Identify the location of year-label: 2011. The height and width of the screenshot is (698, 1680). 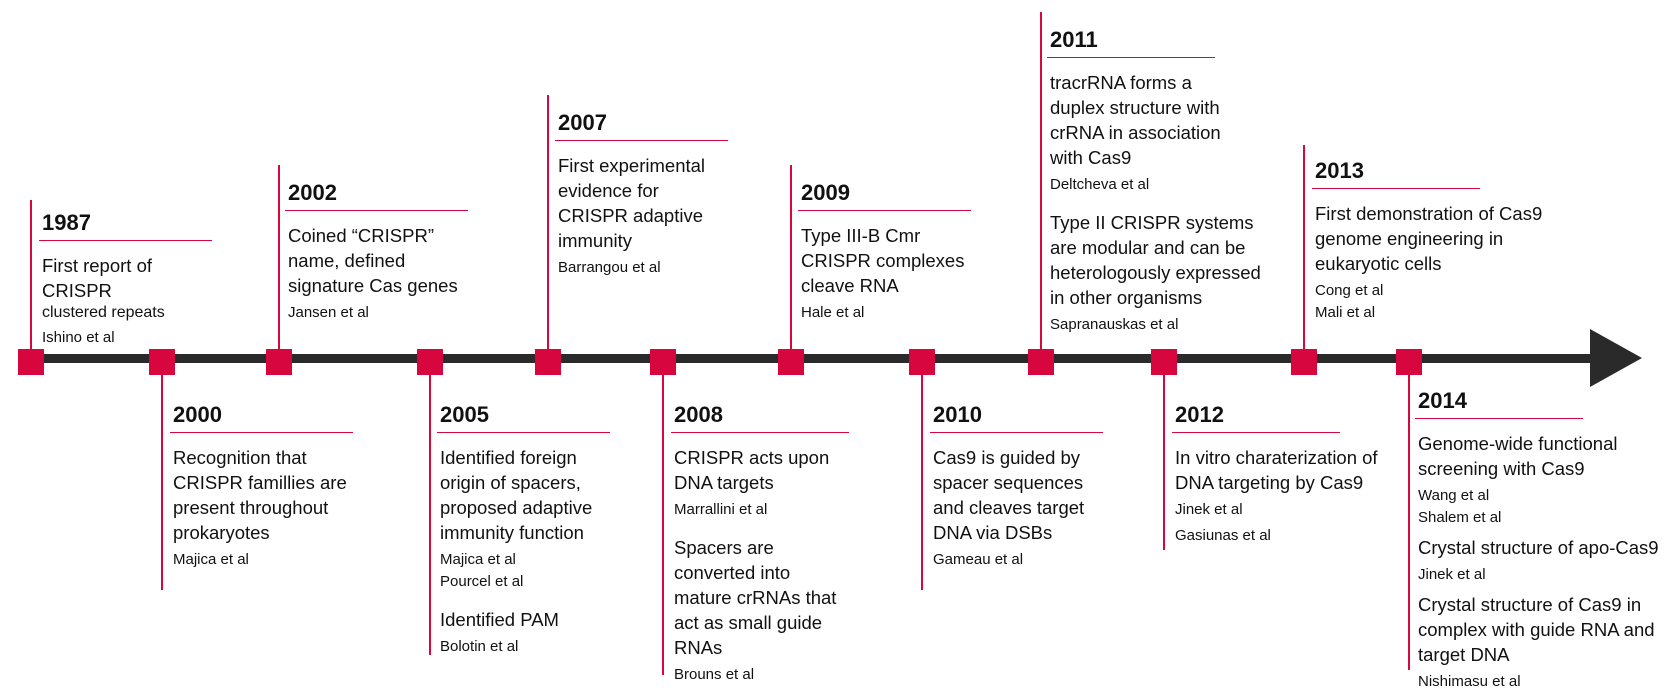
(1131, 42).